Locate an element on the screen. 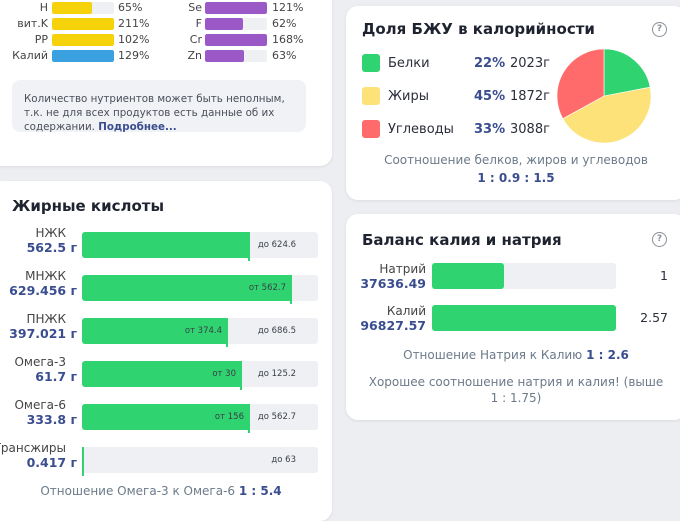  nutrient-row: F 62% is located at coordinates (164, 24).